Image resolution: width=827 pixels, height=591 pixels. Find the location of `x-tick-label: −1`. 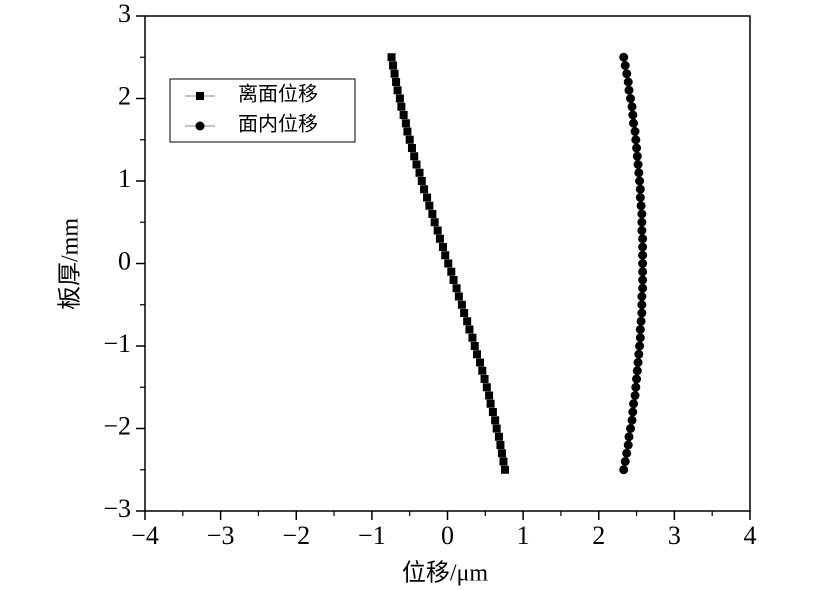

x-tick-label: −1 is located at coordinates (372, 535).